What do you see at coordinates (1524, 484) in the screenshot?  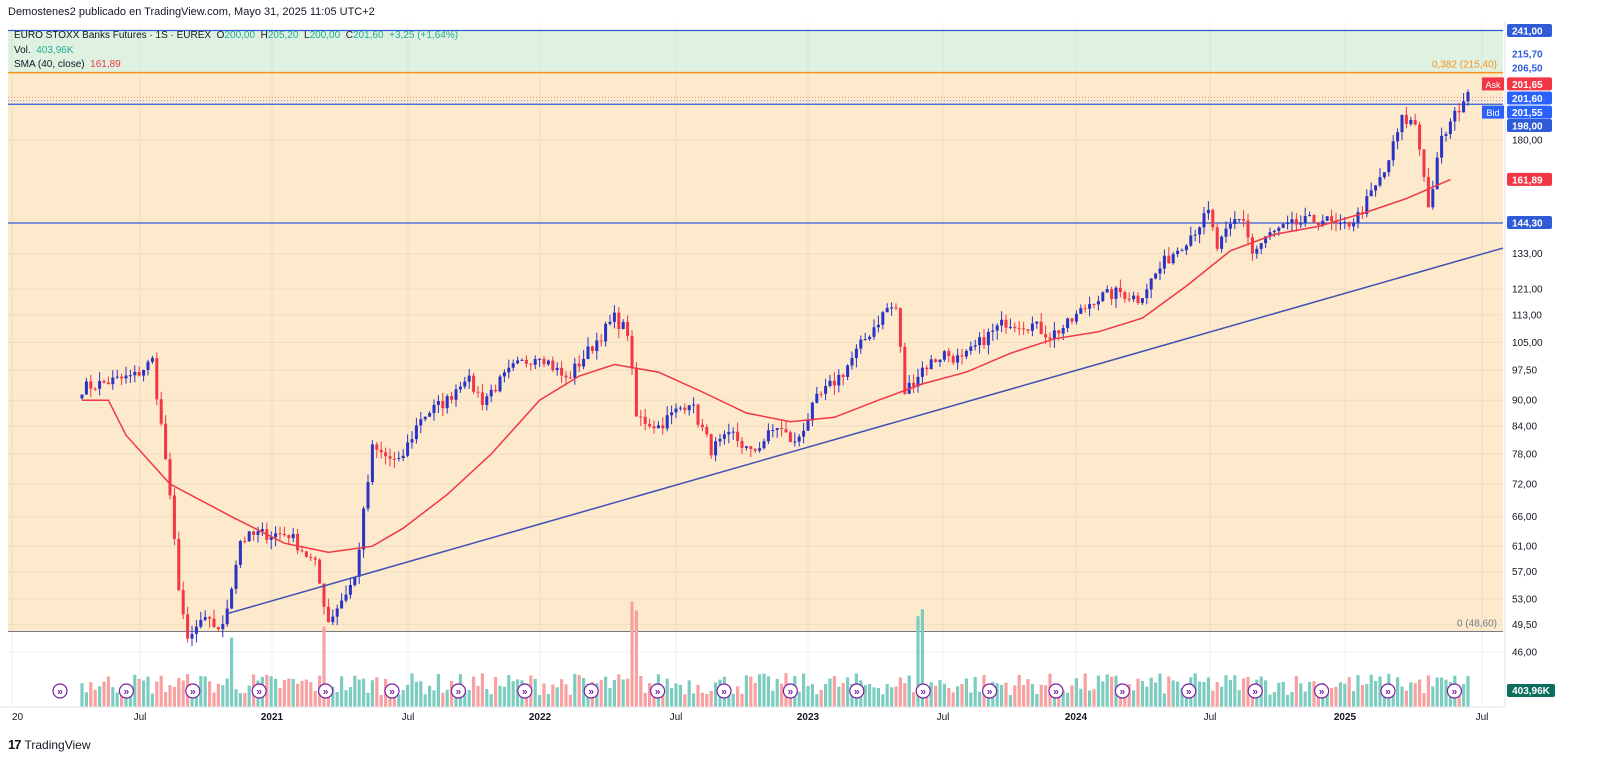 I see `price-axis-label: 72,00` at bounding box center [1524, 484].